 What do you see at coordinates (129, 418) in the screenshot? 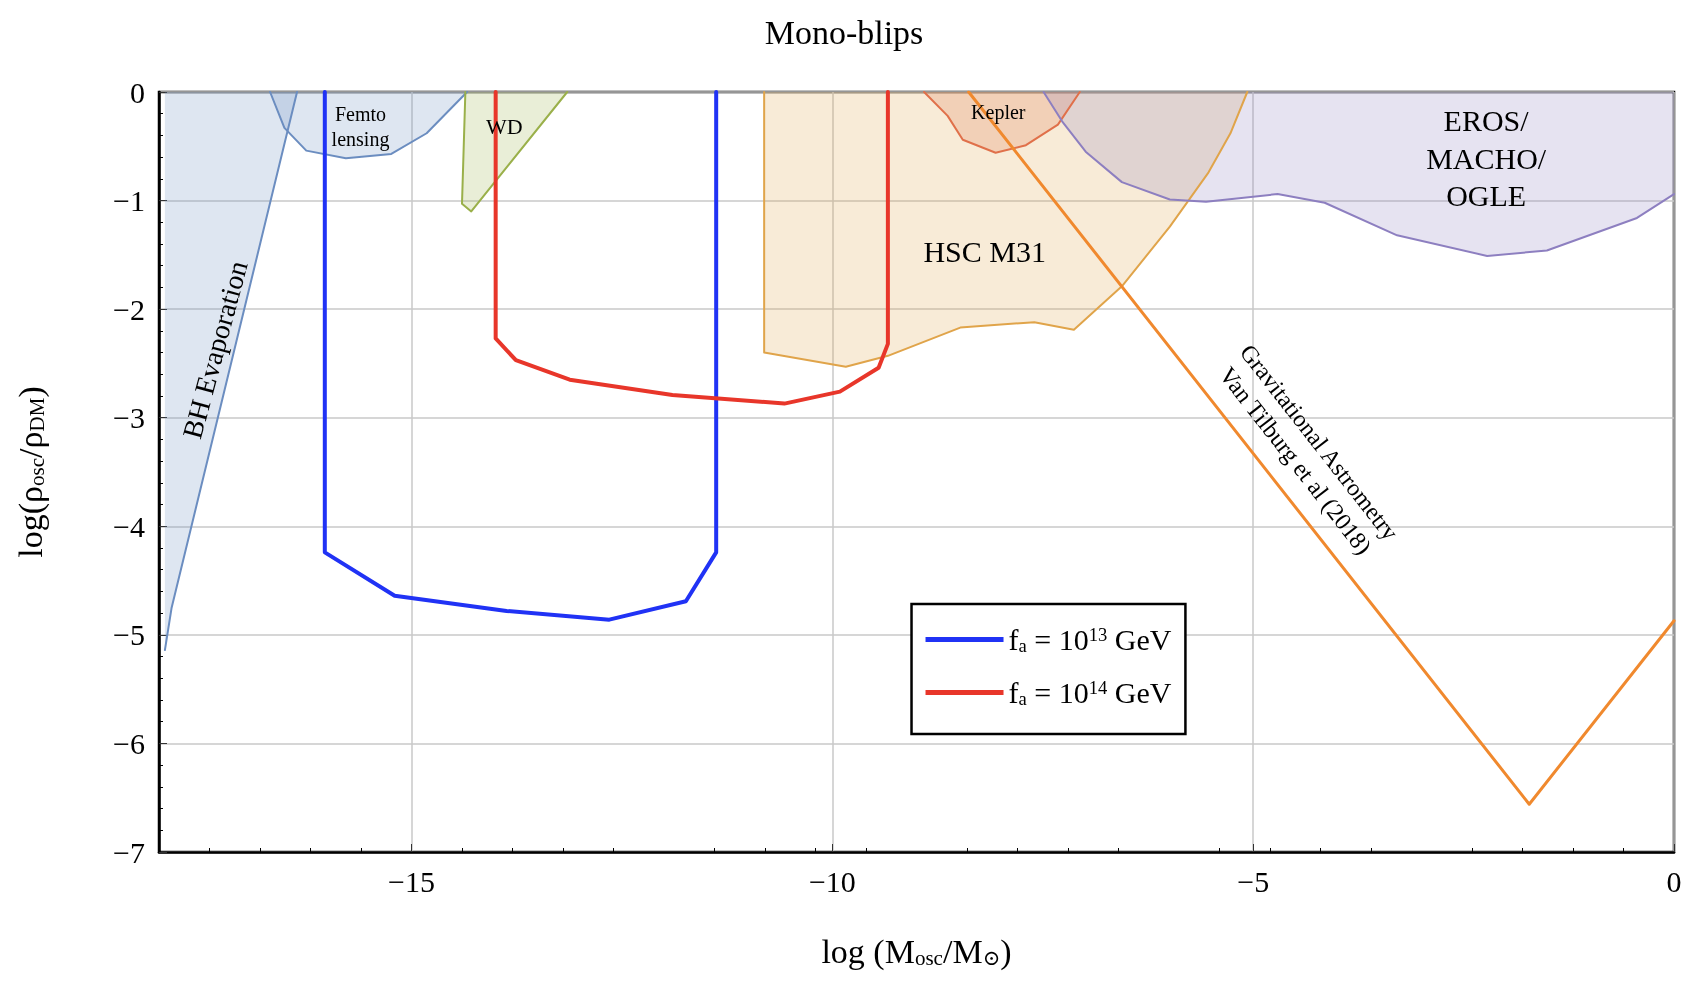
I see `y-tick-label: −3` at bounding box center [129, 418].